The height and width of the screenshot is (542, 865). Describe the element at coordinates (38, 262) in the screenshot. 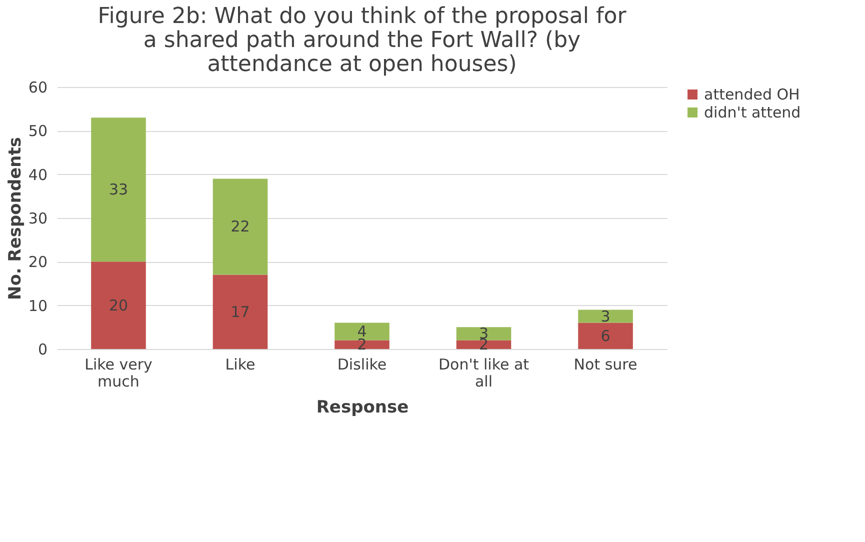

I see `y-tick-label: 20` at that location.